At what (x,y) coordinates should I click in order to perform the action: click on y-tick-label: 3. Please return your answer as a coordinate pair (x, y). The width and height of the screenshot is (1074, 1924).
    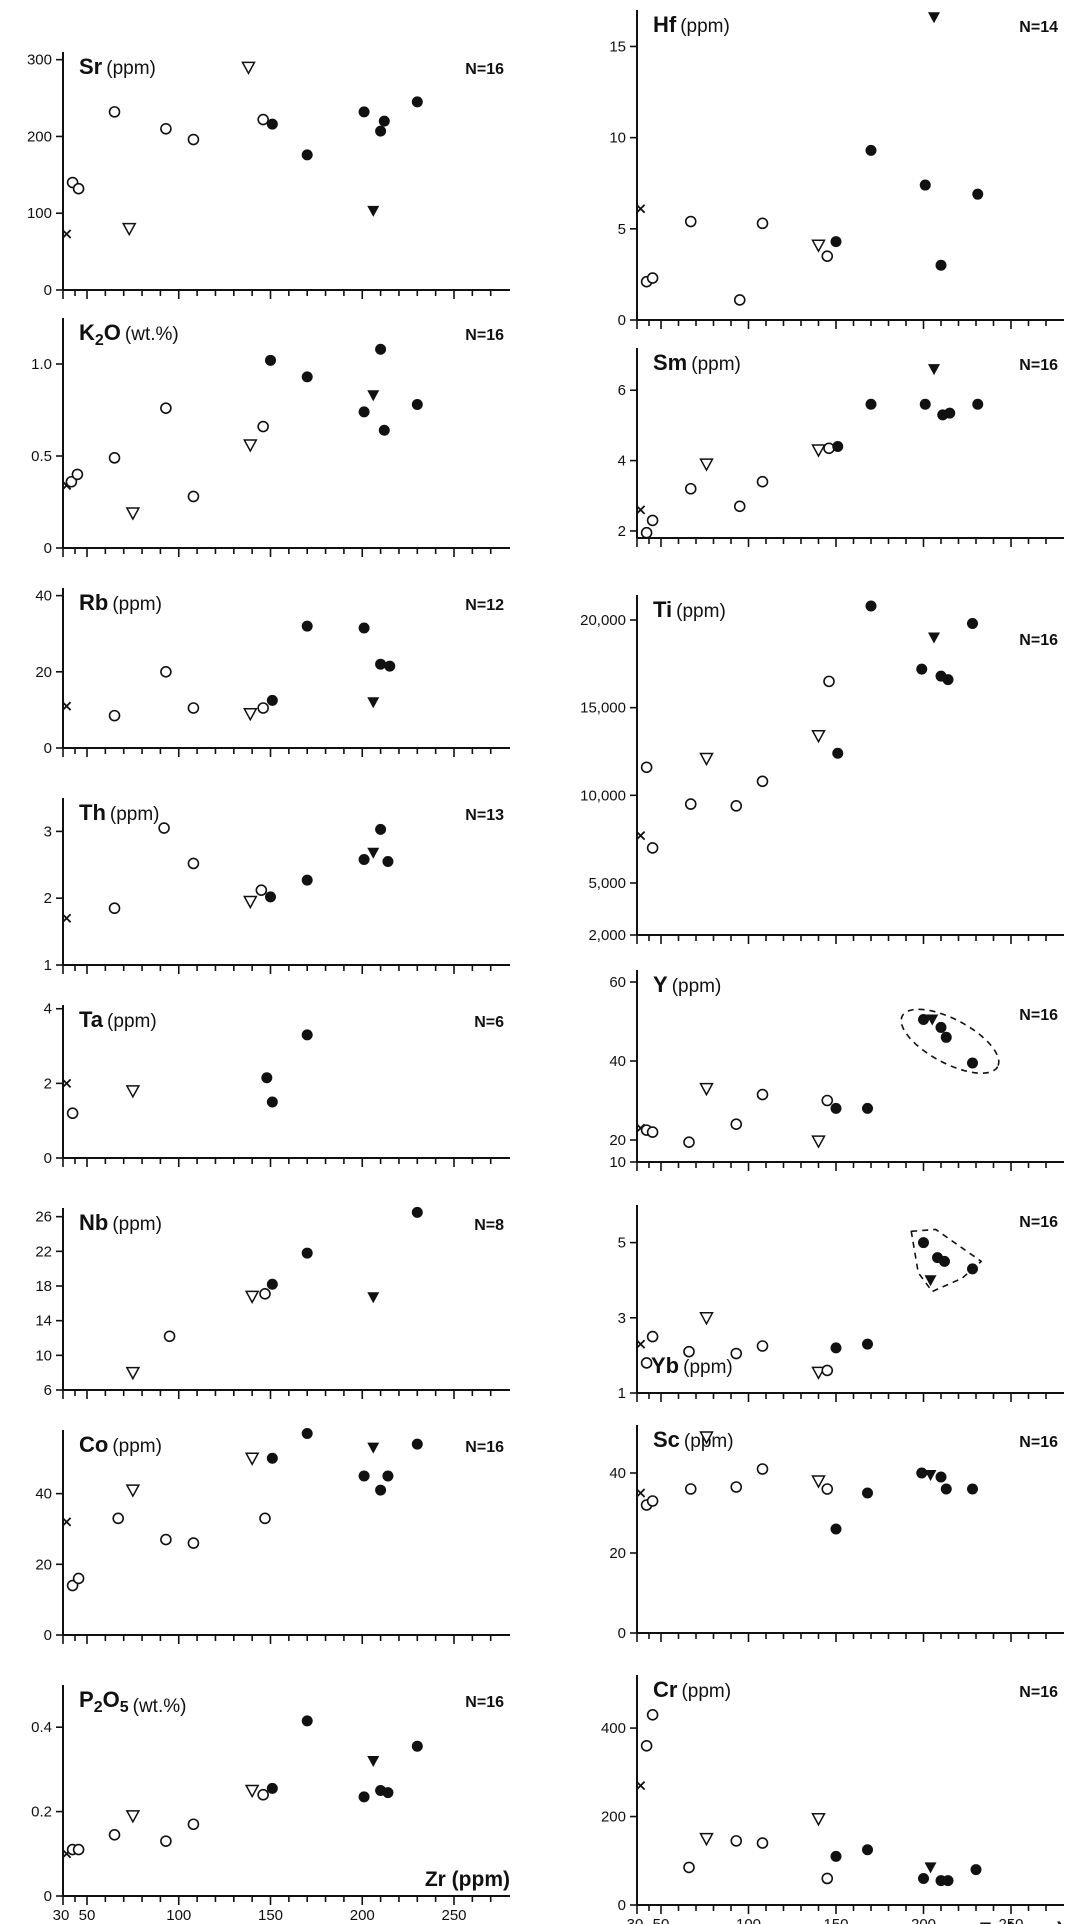
    Looking at the image, I should click on (622, 1318).